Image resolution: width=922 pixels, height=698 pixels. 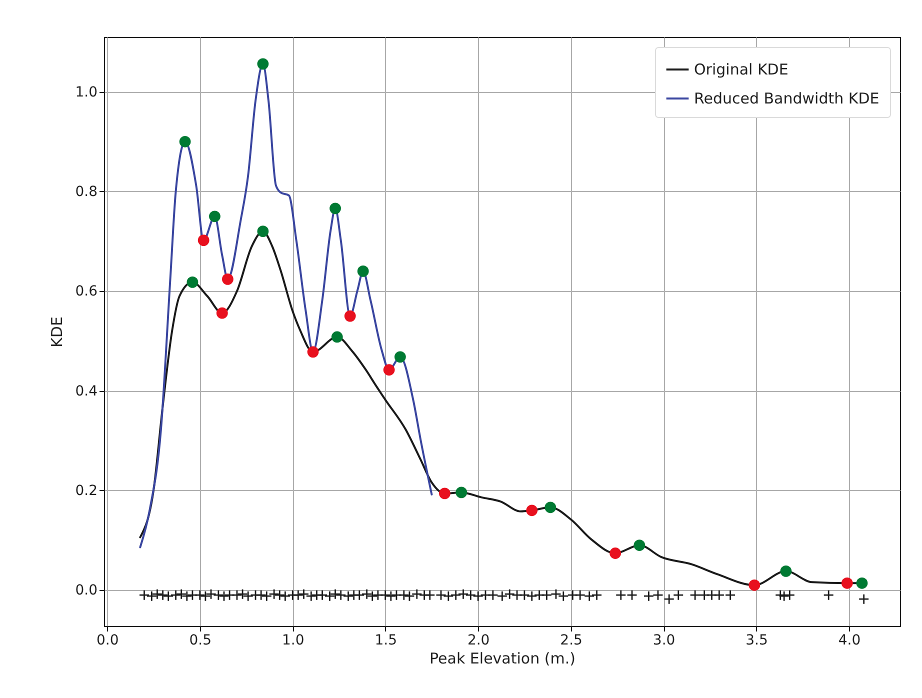 What do you see at coordinates (571, 640) in the screenshot?
I see `x-tick-label: 2.5` at bounding box center [571, 640].